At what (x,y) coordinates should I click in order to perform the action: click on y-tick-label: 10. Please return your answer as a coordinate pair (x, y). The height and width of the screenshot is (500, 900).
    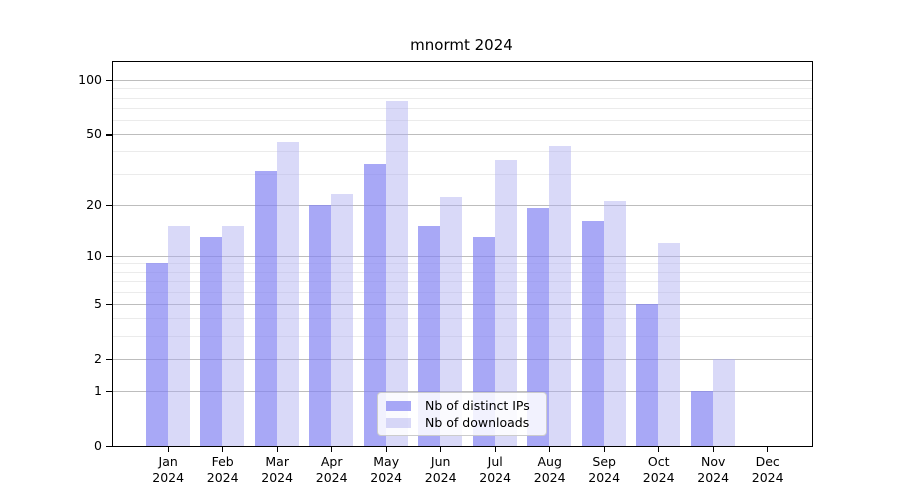
    Looking at the image, I should click on (94, 256).